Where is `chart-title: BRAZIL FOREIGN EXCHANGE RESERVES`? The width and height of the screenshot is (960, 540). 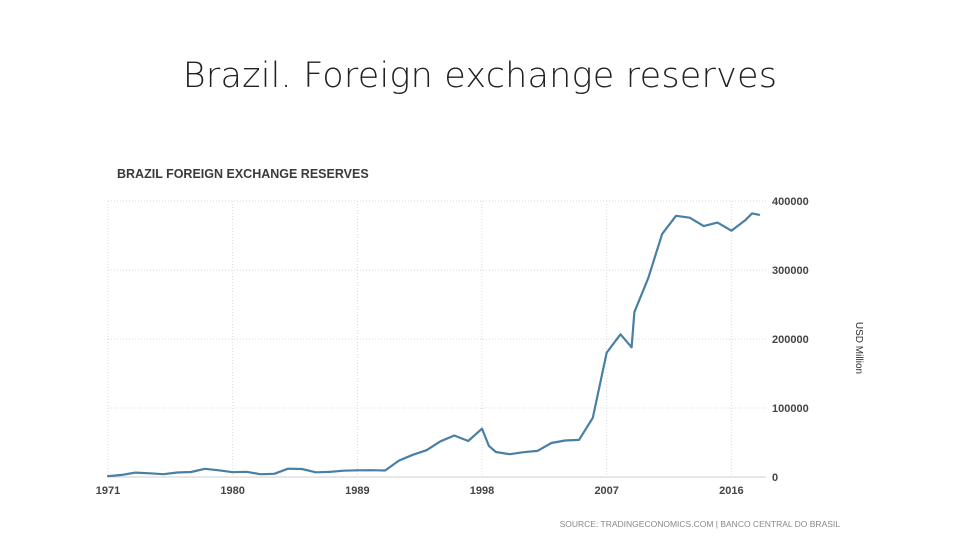 chart-title: BRAZIL FOREIGN EXCHANGE RESERVES is located at coordinates (243, 174).